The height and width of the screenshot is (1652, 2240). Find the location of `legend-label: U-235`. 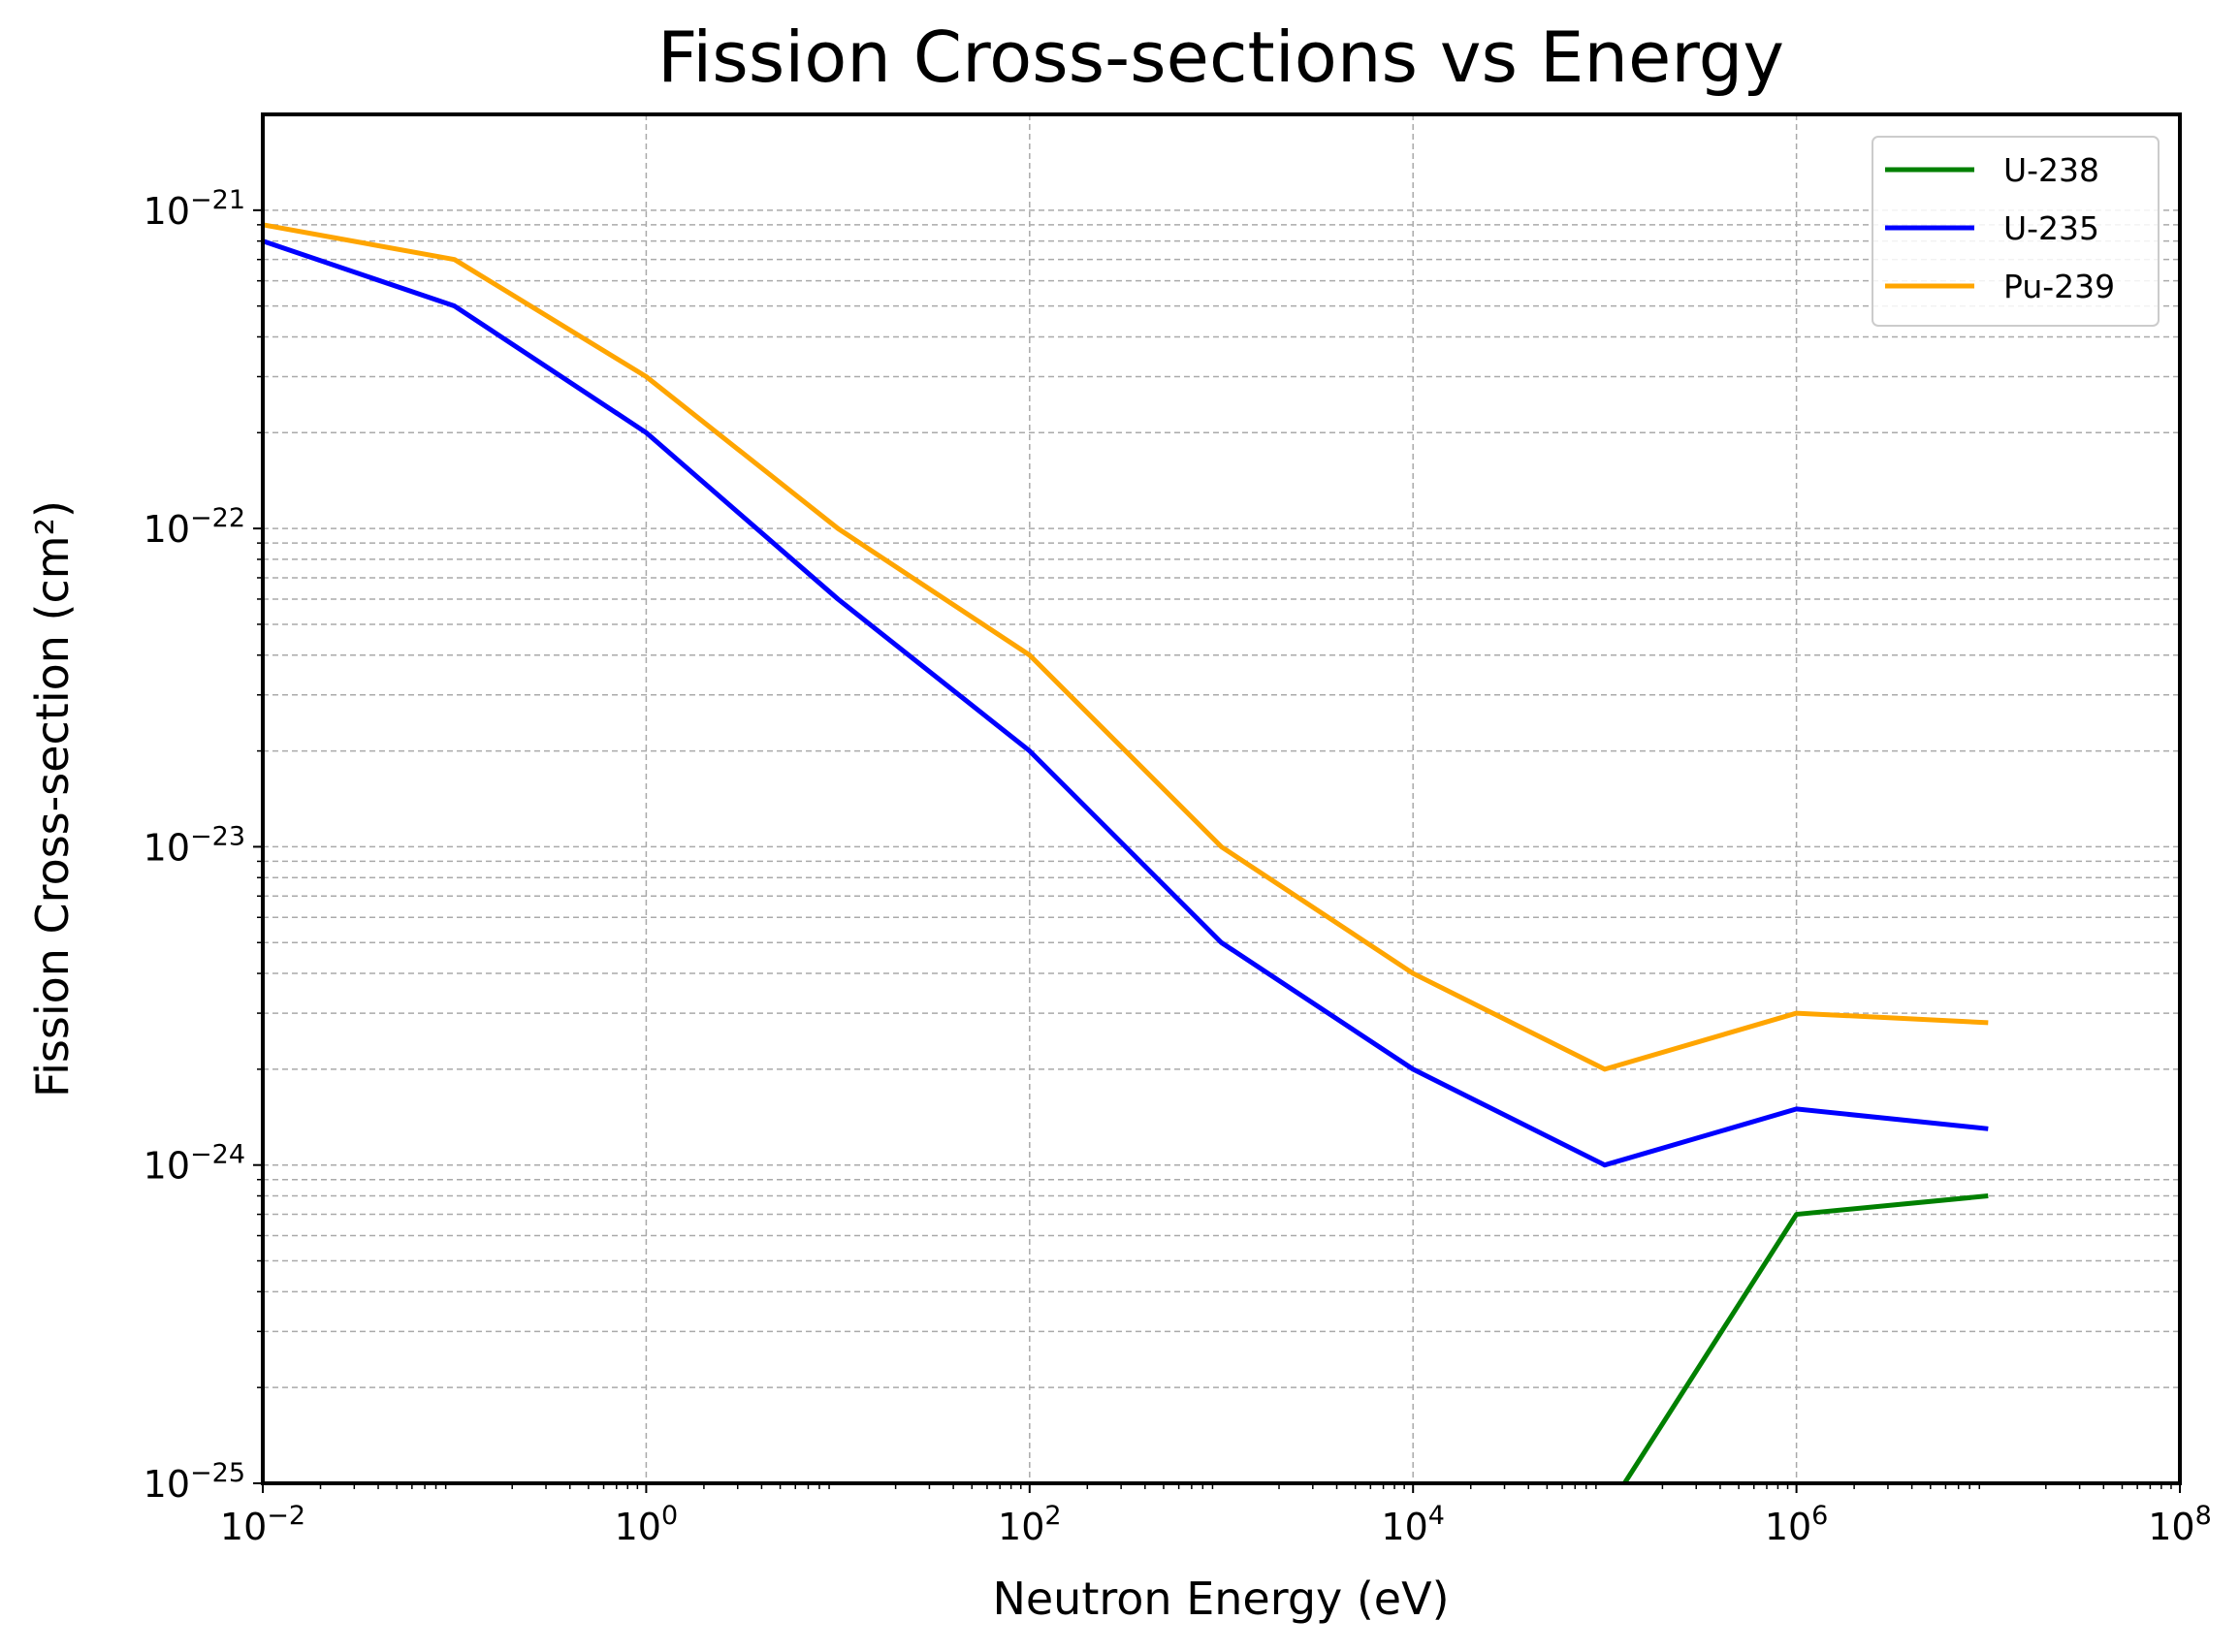

legend-label: U-235 is located at coordinates (2051, 228).